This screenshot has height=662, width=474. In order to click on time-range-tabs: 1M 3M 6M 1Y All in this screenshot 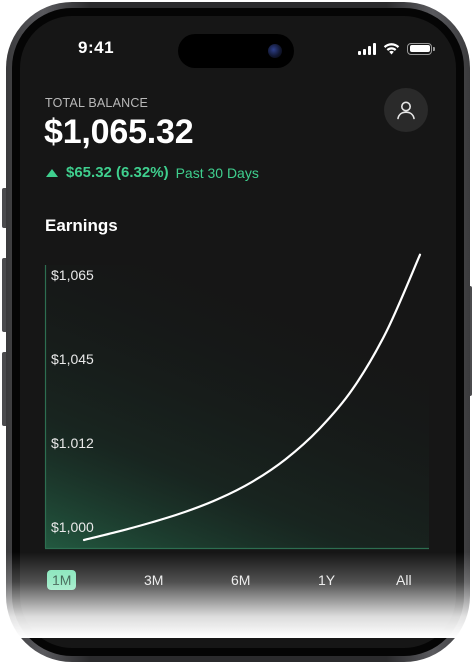, I will do `click(238, 581)`.